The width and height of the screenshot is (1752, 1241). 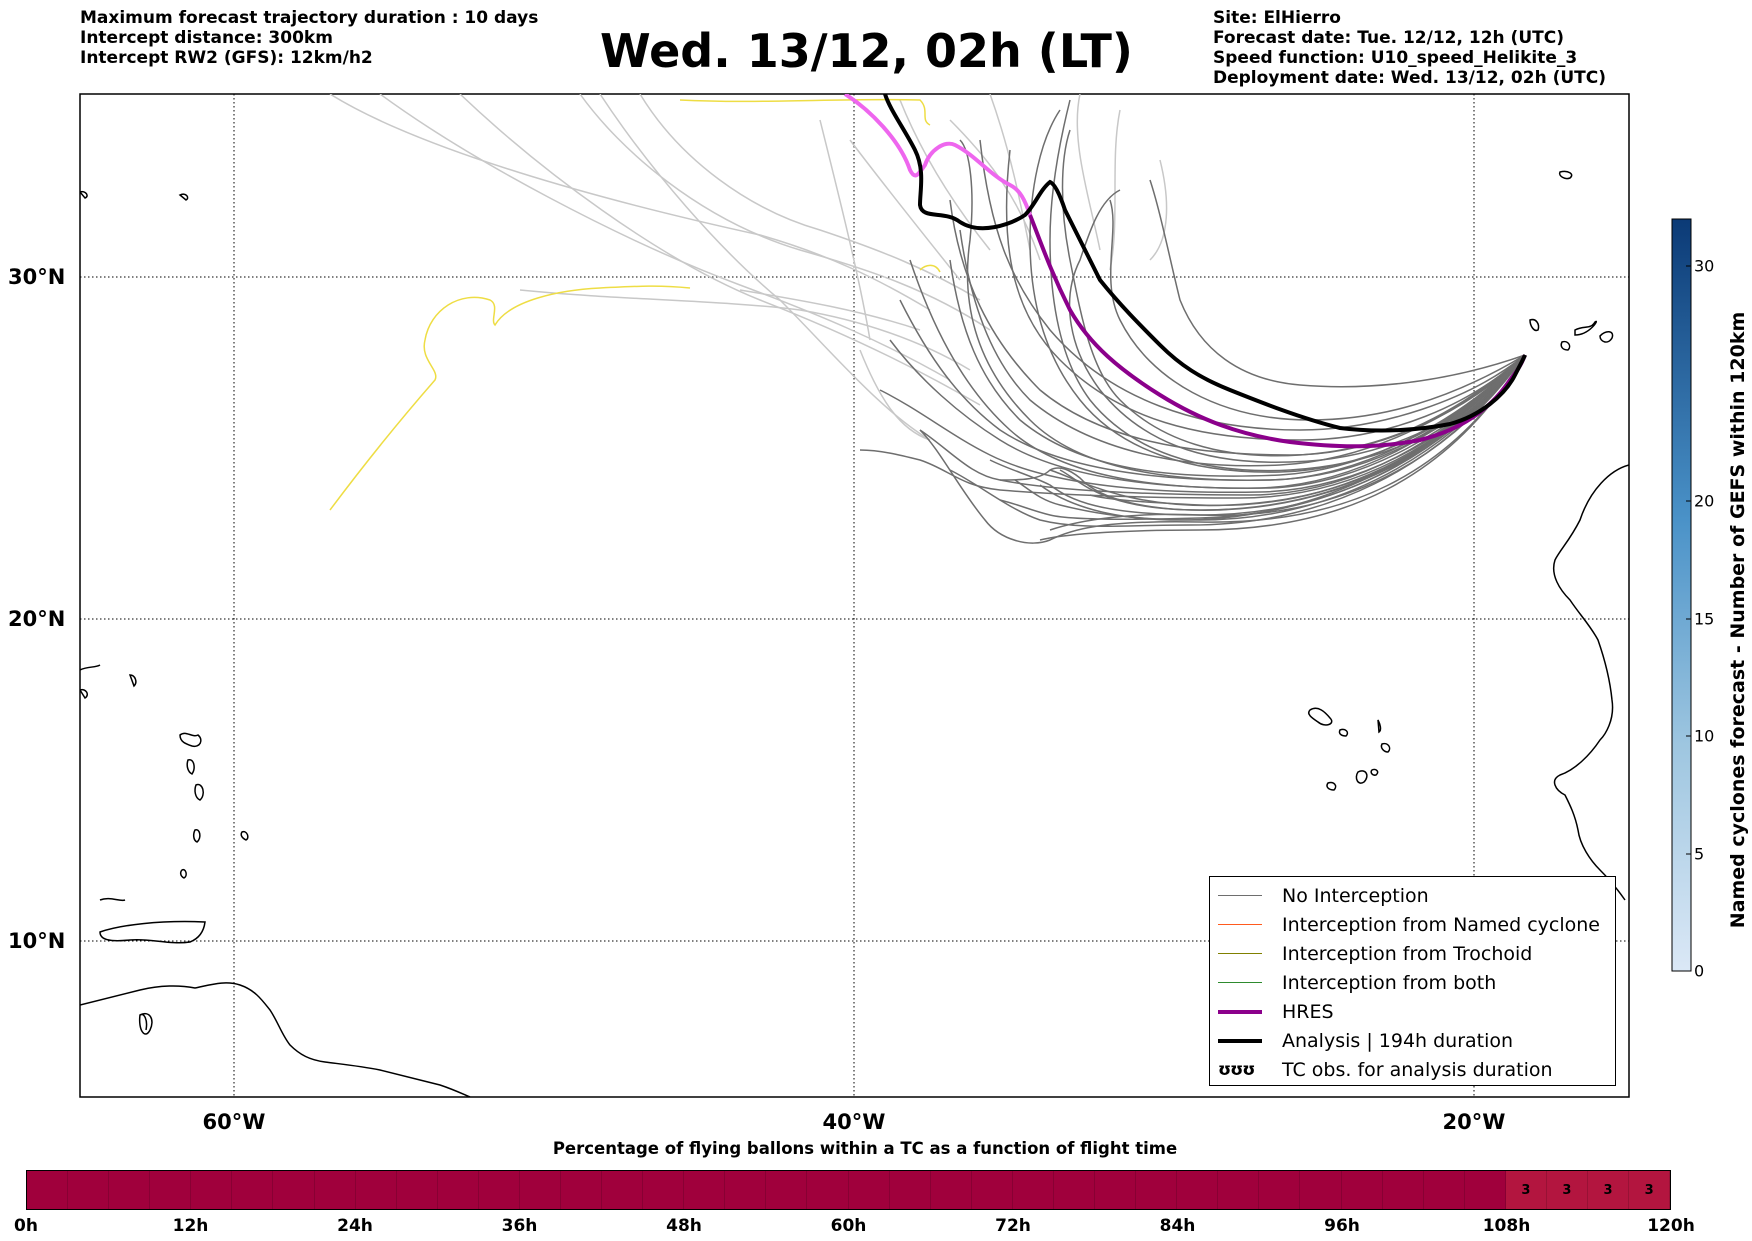 What do you see at coordinates (519, 1226) in the screenshot?
I see `time-tick-label: 36h` at bounding box center [519, 1226].